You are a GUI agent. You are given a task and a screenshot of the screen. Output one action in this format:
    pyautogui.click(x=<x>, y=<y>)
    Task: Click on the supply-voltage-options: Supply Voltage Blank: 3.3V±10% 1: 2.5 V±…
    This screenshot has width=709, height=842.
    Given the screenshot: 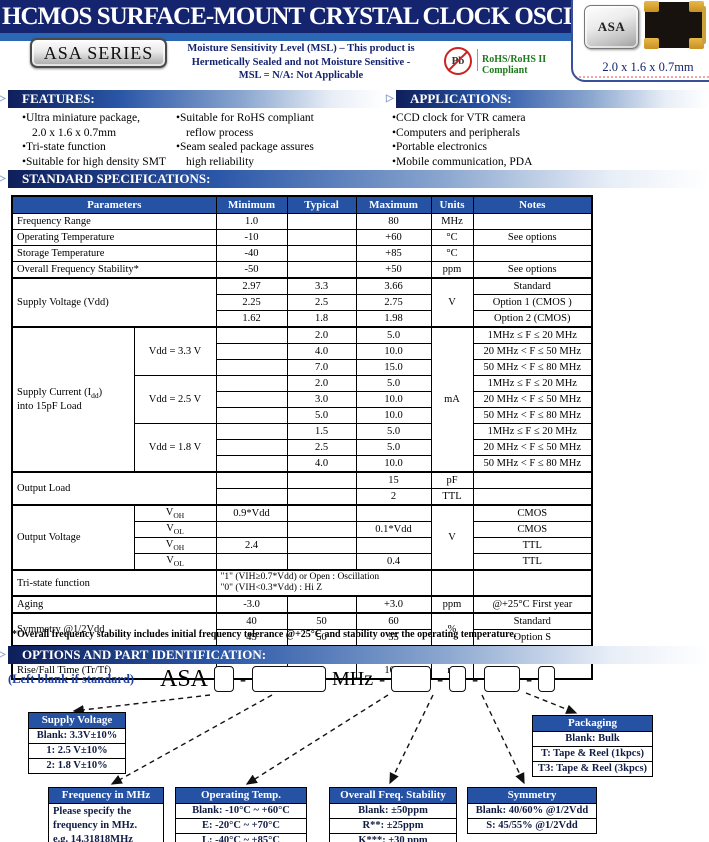 What is the action you would take?
    pyautogui.click(x=77, y=743)
    